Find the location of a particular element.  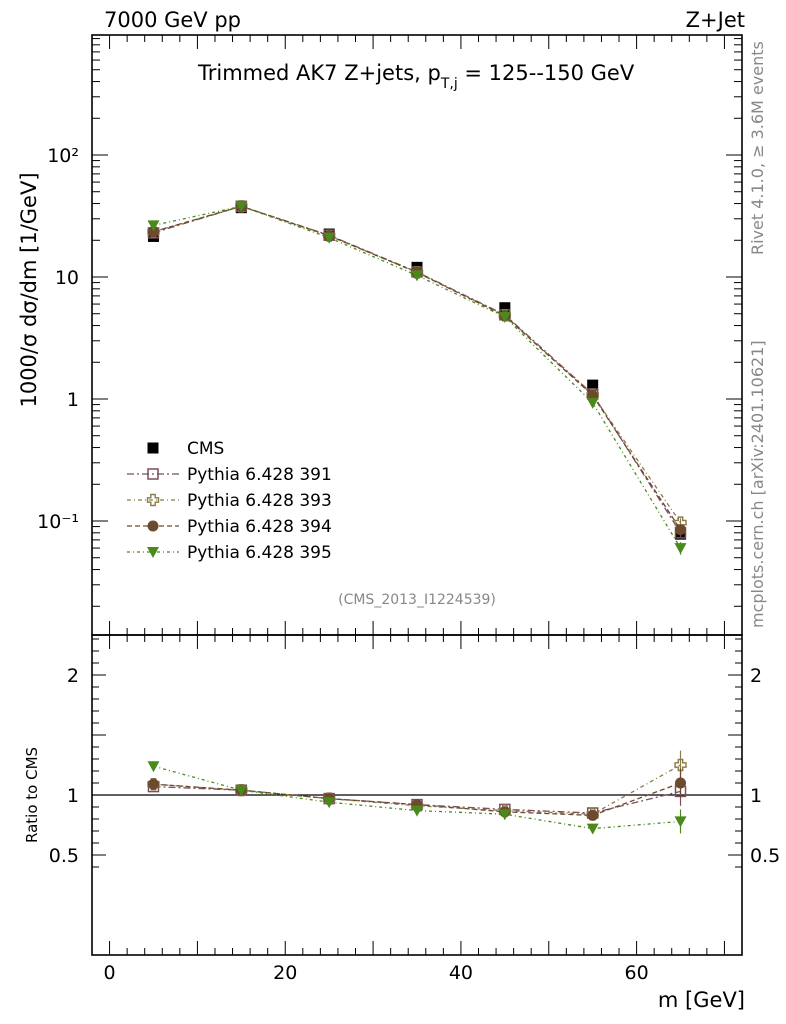

main-y-tick-label: 10⁻¹ is located at coordinates (58, 522).